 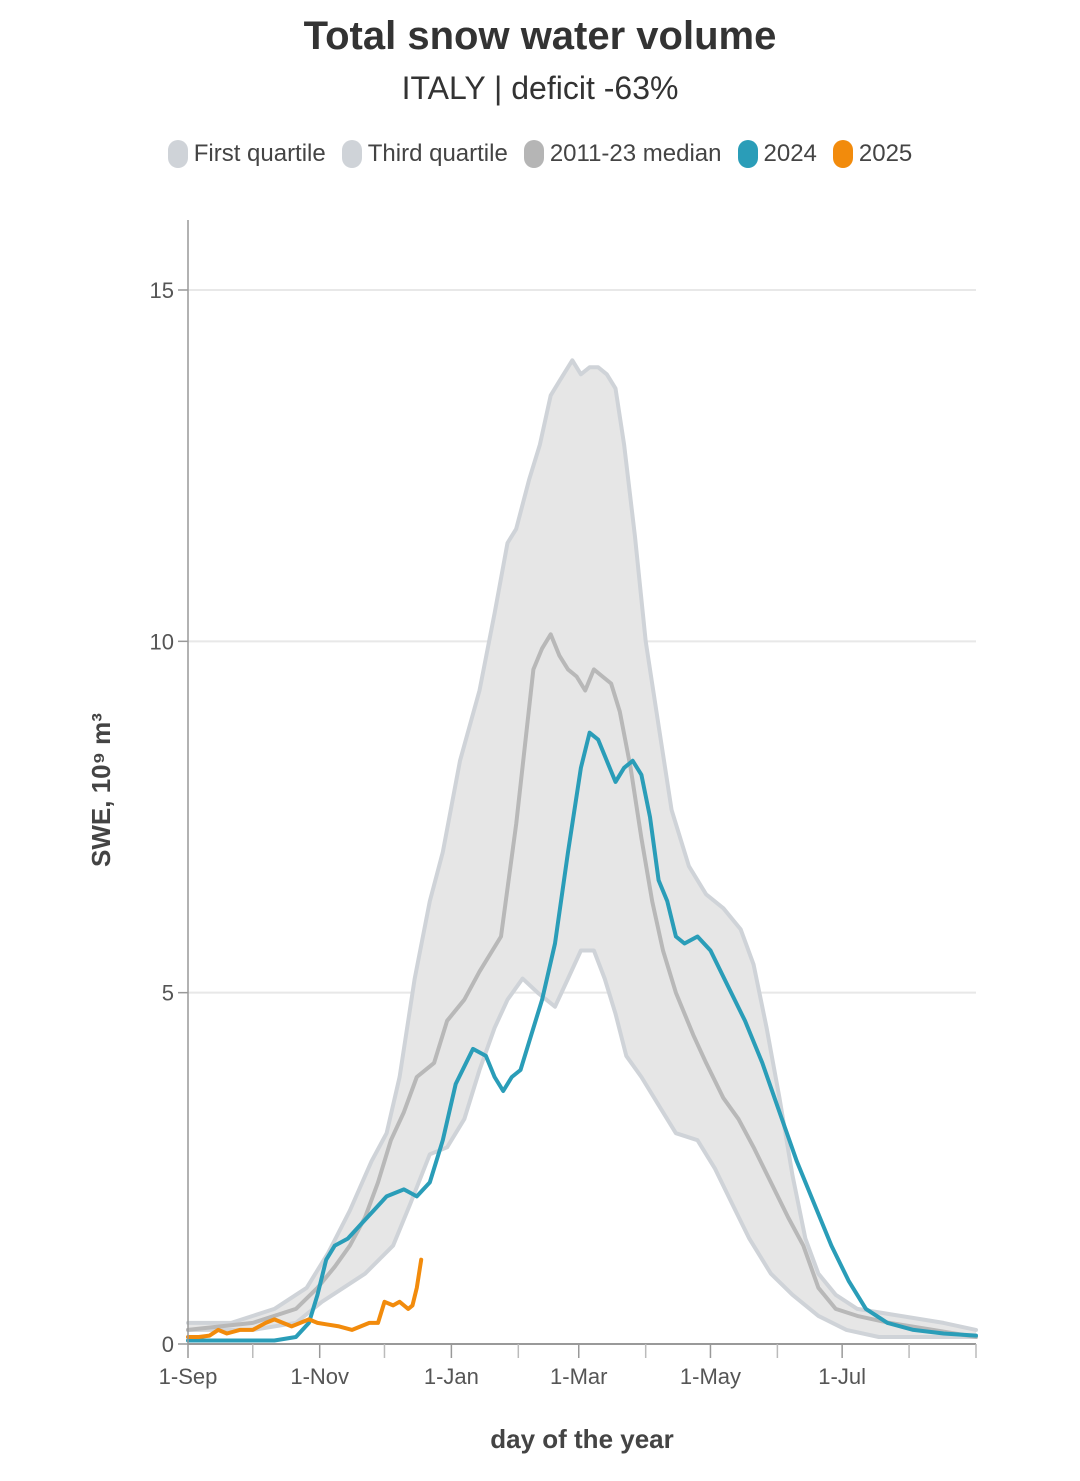 I want to click on x-tick-label: 1-Jul, so click(x=842, y=1376).